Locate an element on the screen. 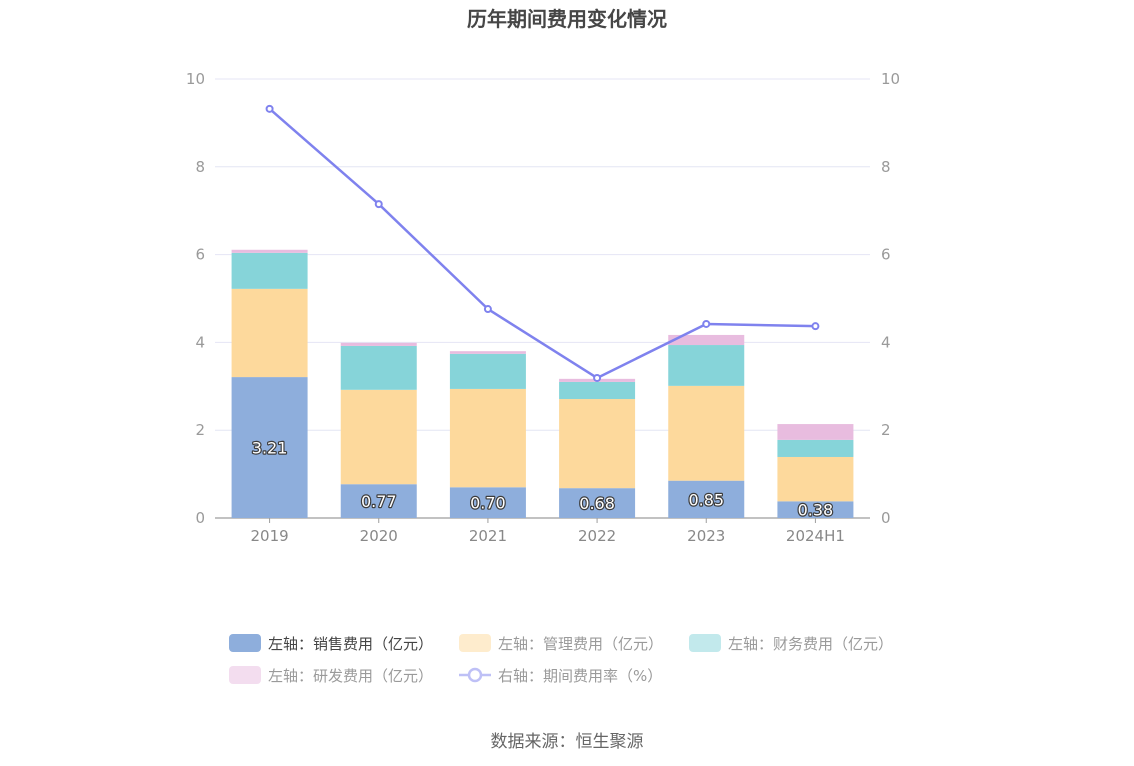  bar-admin-2020 is located at coordinates (378, 437).